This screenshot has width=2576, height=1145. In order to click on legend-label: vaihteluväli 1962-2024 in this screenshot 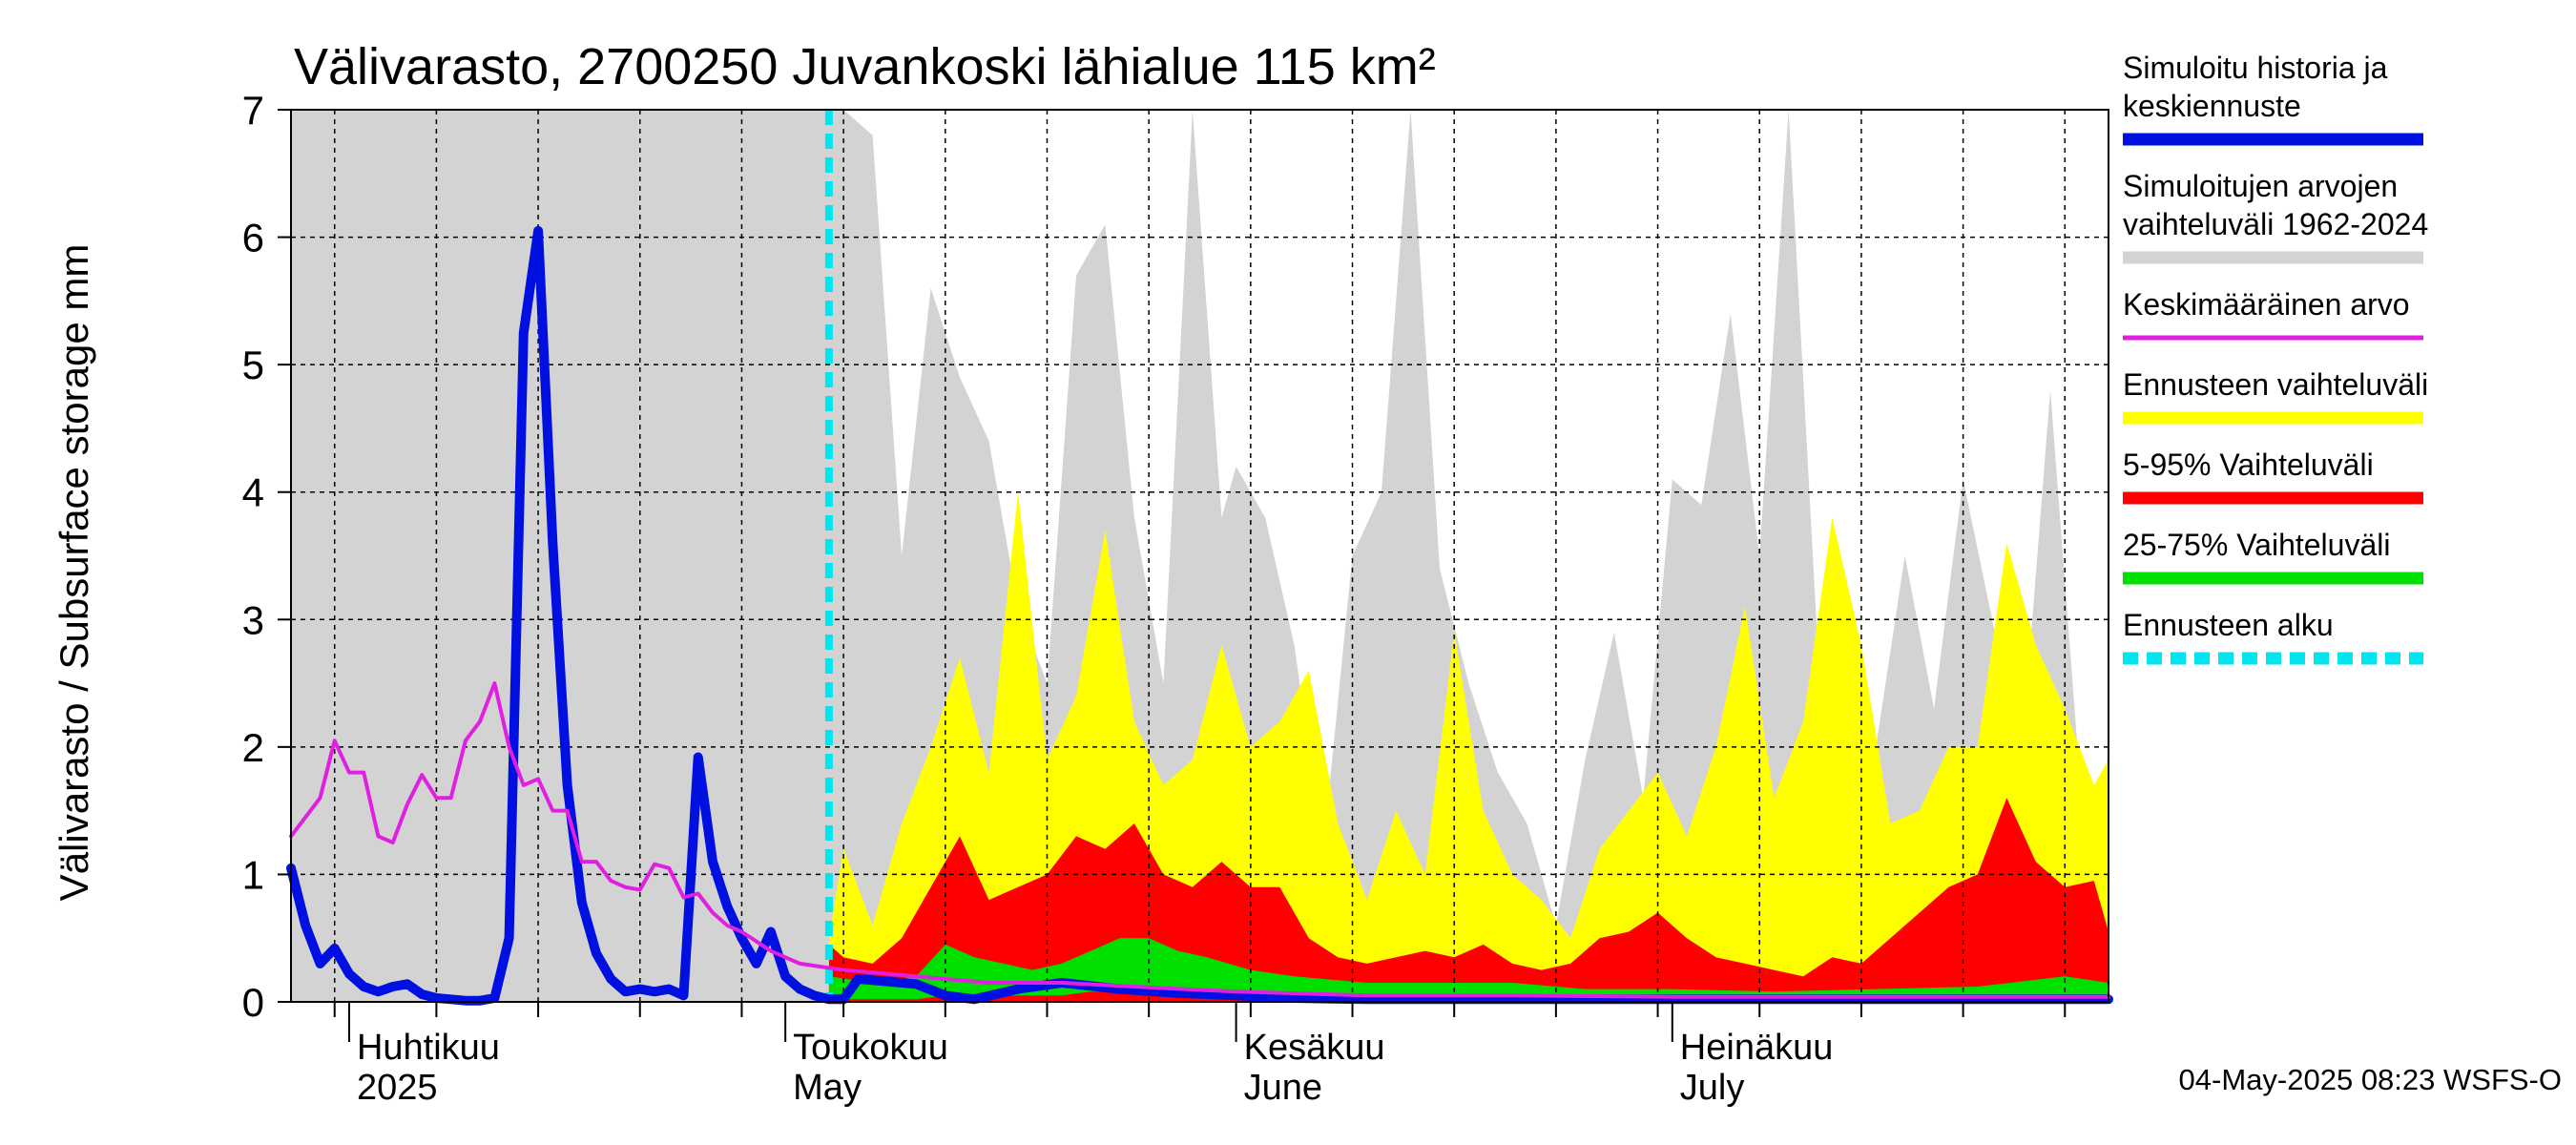, I will do `click(2275, 224)`.